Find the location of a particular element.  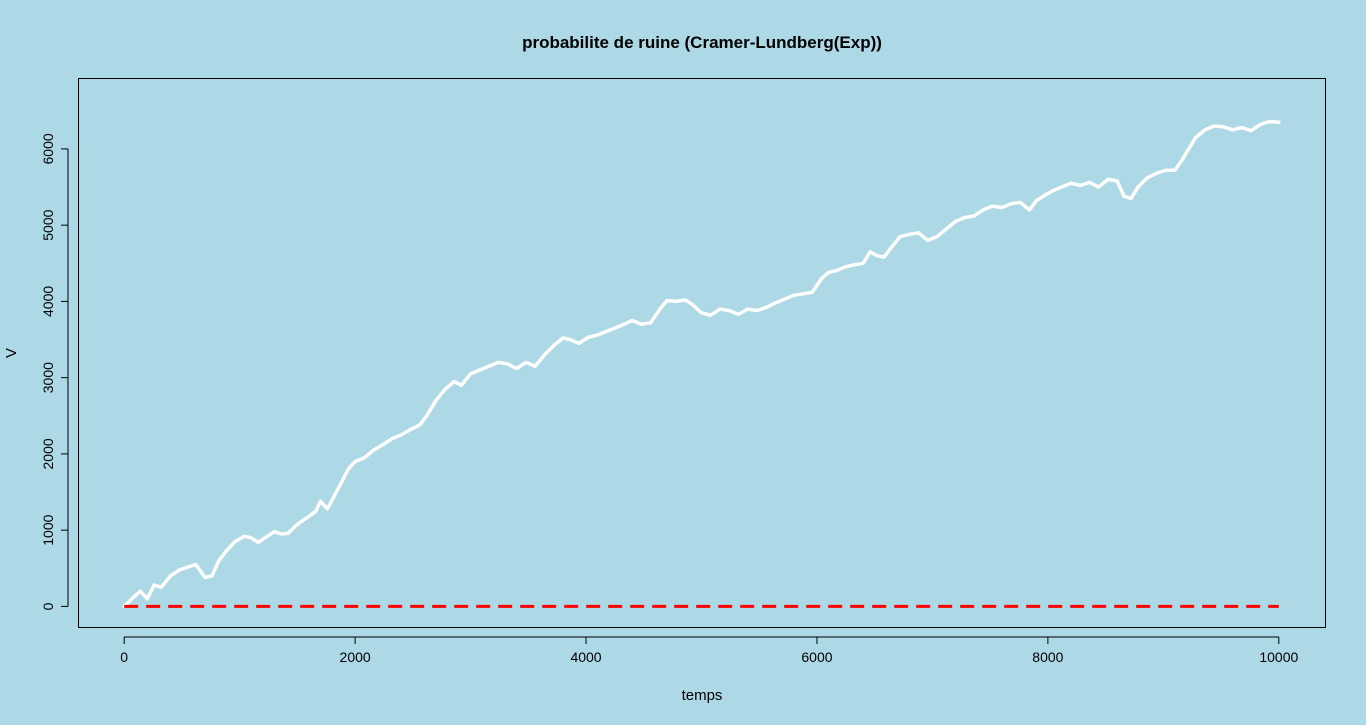

y-tick-label: 2000 is located at coordinates (48, 453).